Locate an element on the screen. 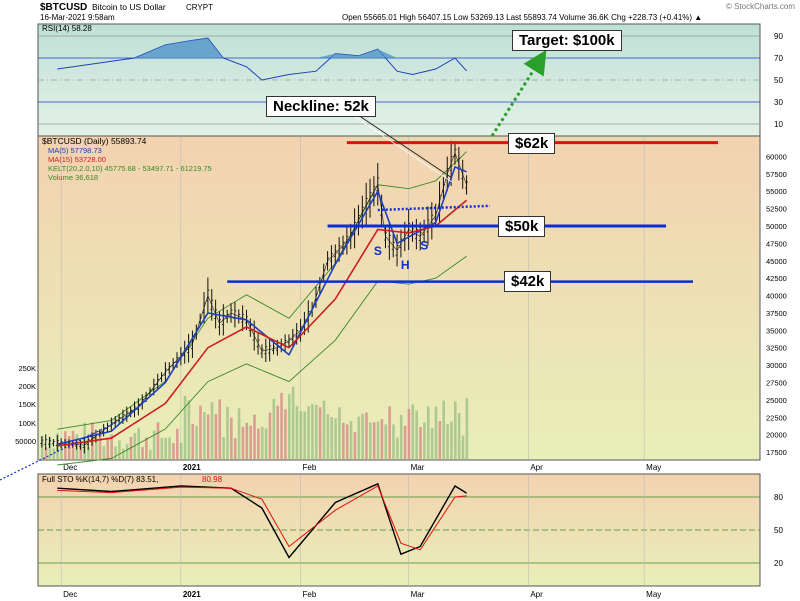 The image size is (800, 601). shoulder-right-label: S is located at coordinates (424, 246).